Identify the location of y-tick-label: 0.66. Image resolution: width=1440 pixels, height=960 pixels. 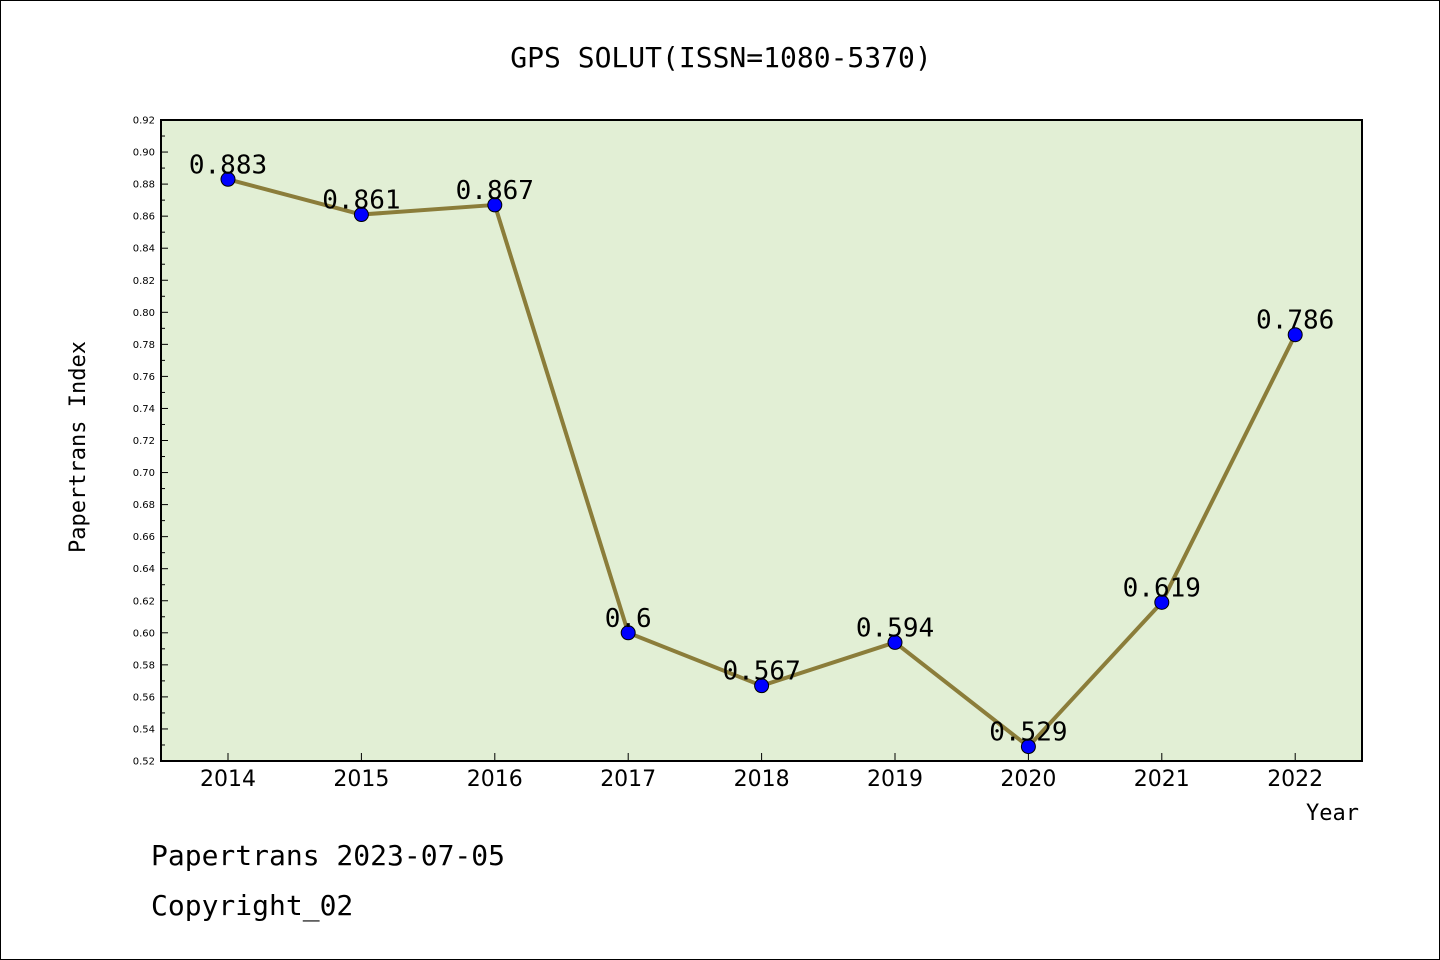
(144, 537).